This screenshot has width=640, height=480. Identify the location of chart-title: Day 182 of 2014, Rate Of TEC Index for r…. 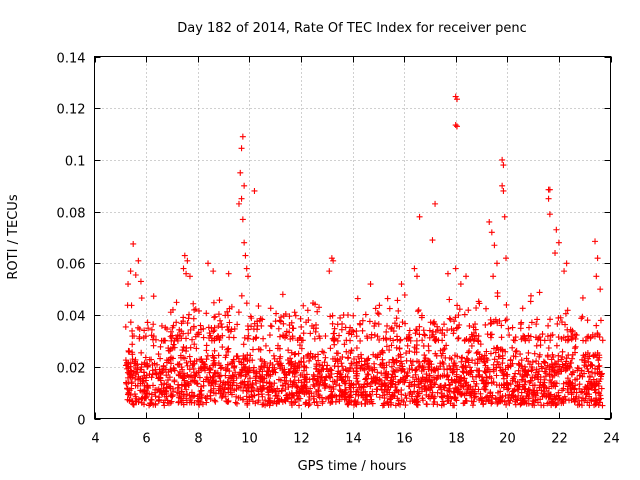
(352, 28).